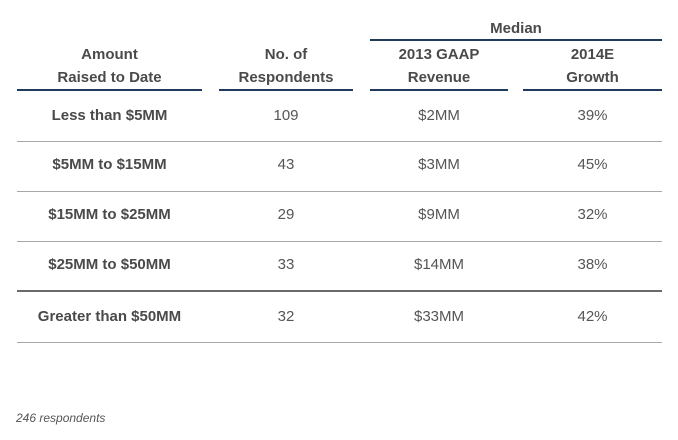 The width and height of the screenshot is (678, 440). I want to click on column-header-revenue-line2: Revenue, so click(439, 77).